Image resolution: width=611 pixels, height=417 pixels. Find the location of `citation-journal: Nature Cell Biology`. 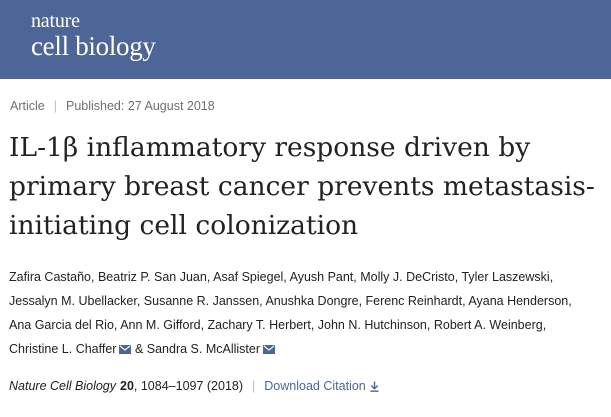

citation-journal: Nature Cell Biology is located at coordinates (62, 386).